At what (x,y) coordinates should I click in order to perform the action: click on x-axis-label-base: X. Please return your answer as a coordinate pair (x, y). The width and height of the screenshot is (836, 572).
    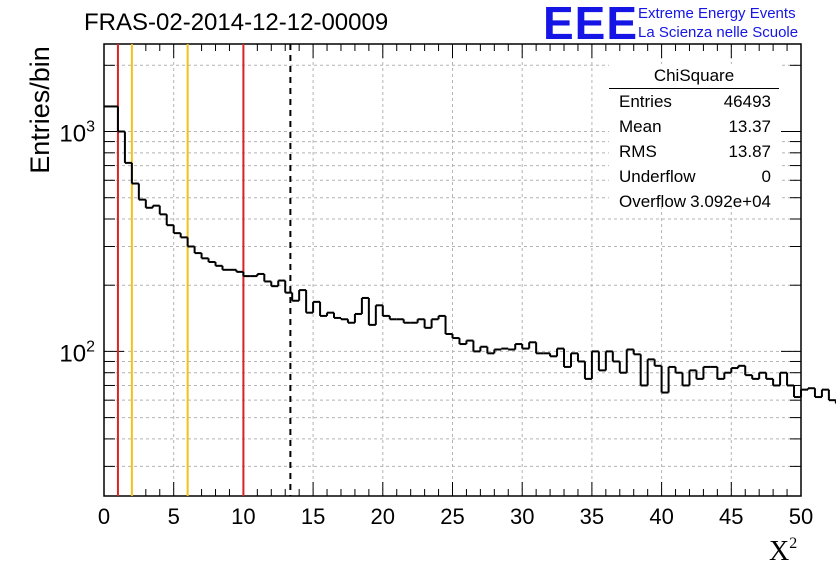
    Looking at the image, I should click on (779, 551).